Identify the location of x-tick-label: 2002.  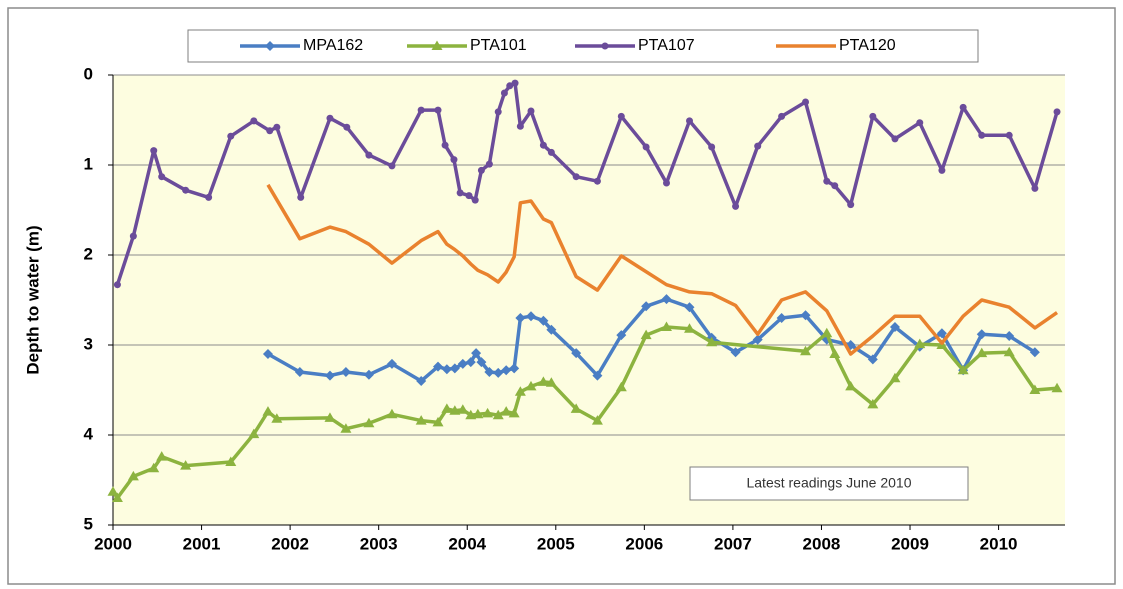
(290, 543).